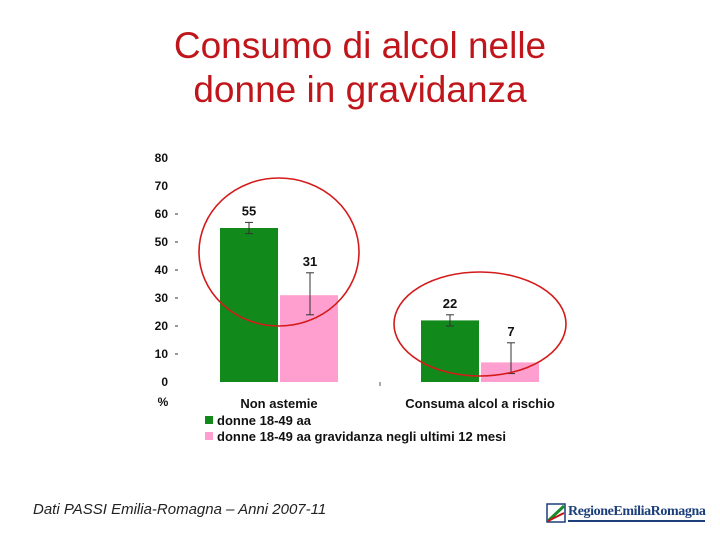  Describe the element at coordinates (162, 354) in the screenshot. I see `y-tick-label: 10` at that location.